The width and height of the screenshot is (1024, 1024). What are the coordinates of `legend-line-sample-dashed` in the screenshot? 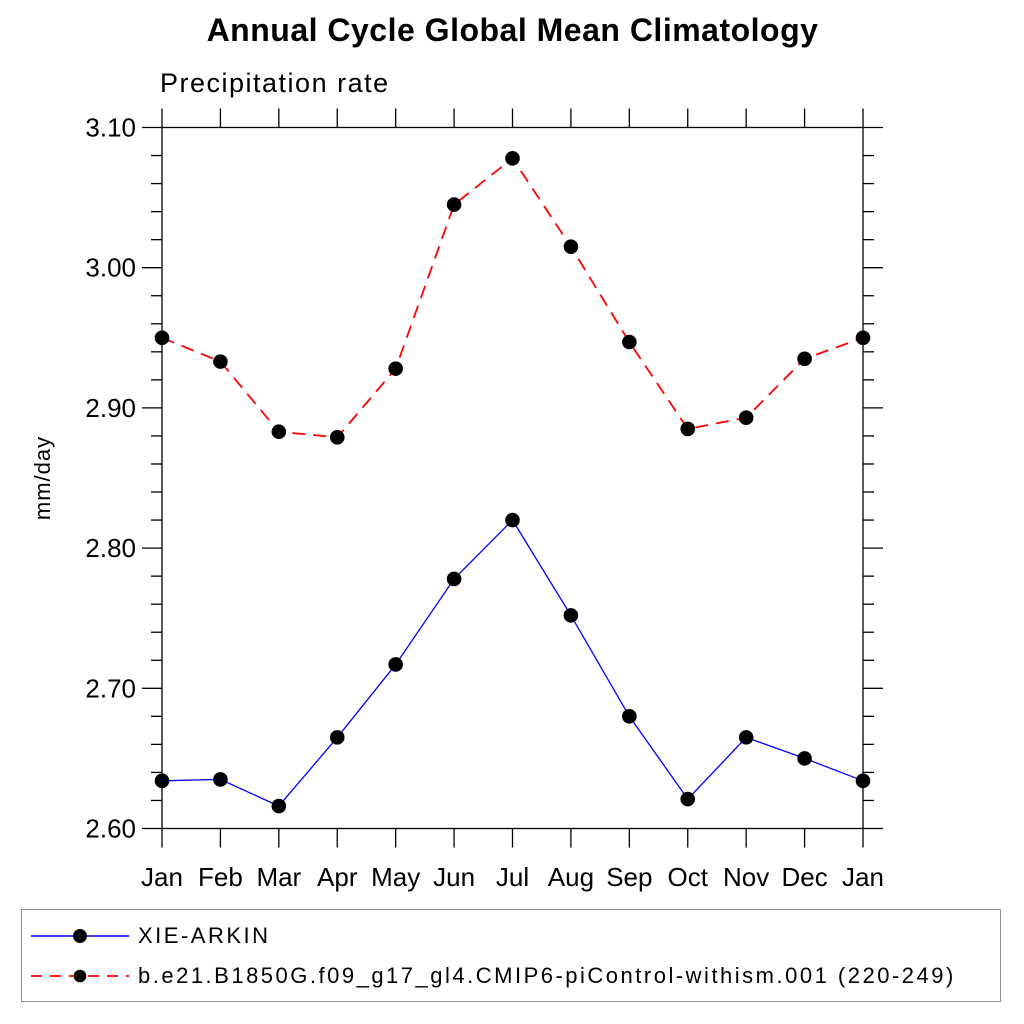 It's located at (80, 975).